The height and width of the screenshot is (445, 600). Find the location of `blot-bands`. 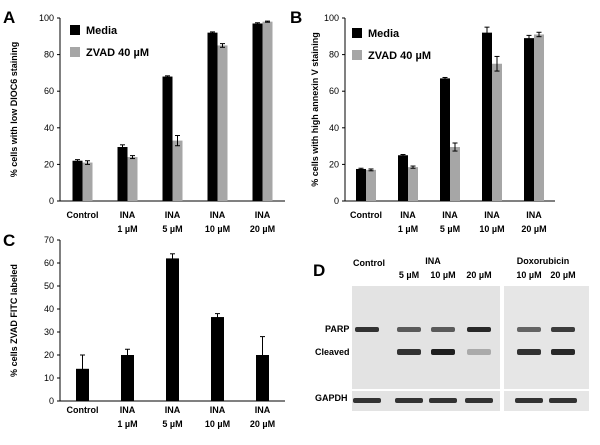

blot-bands is located at coordinates (465, 365).